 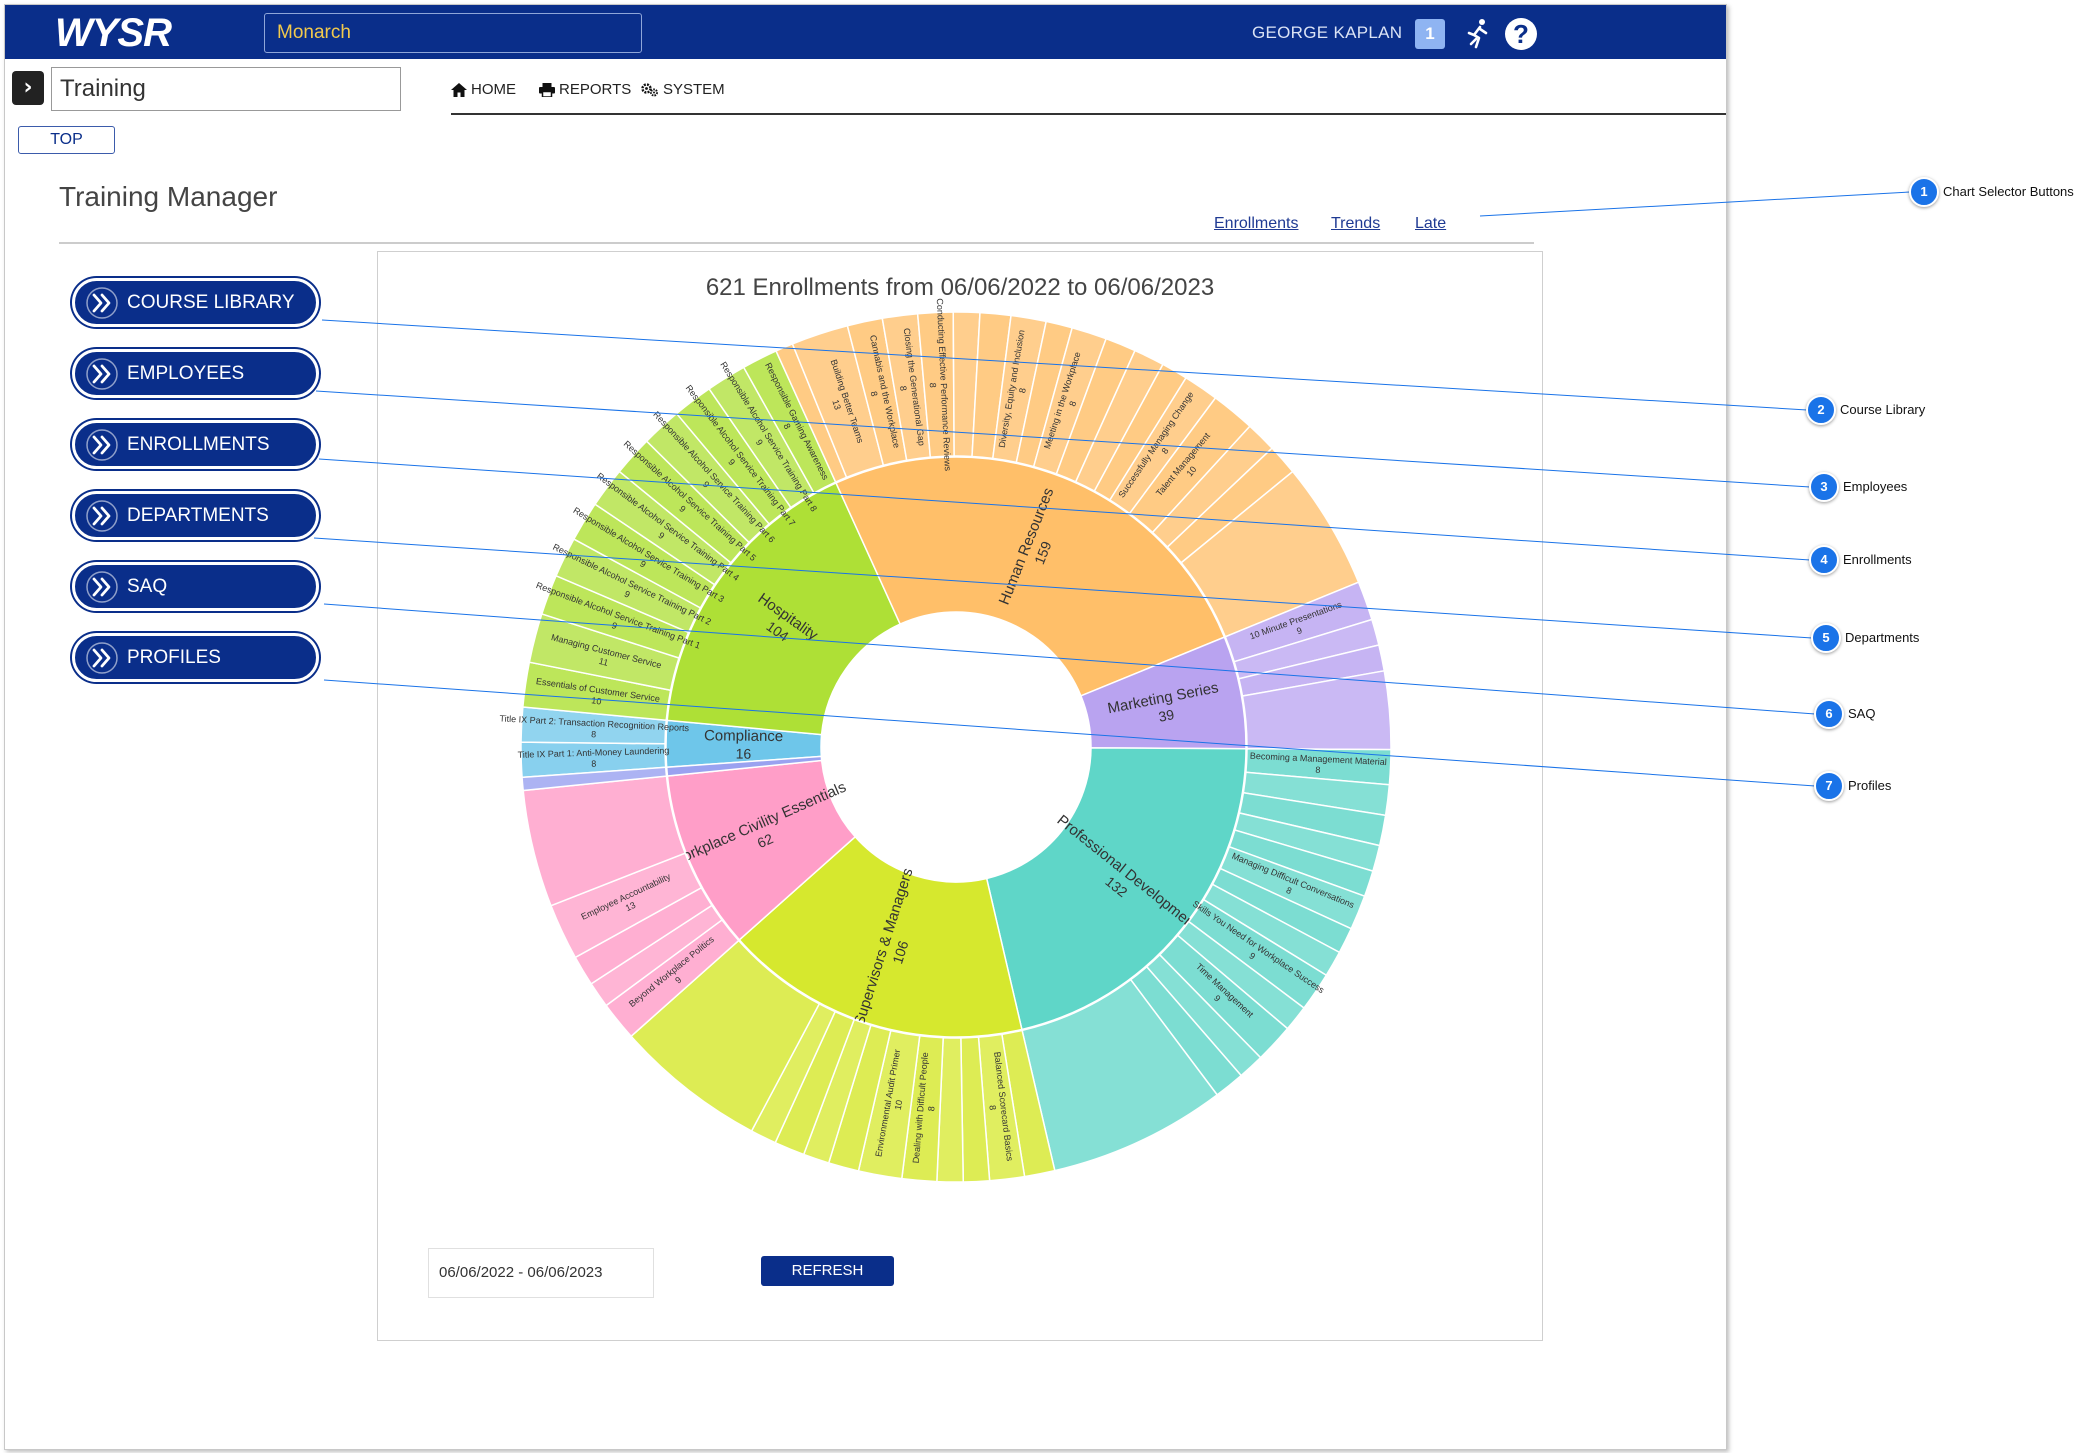 What do you see at coordinates (1829, 714) in the screenshot?
I see `callout-badge-6: 6` at bounding box center [1829, 714].